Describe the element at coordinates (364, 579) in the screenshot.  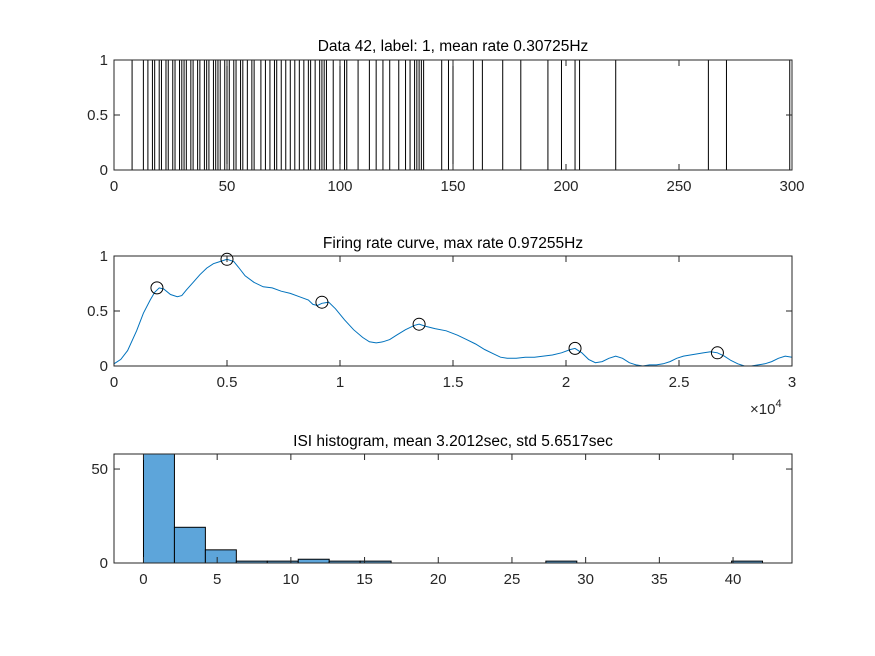
I see `isi-x-tick-label: 15` at that location.